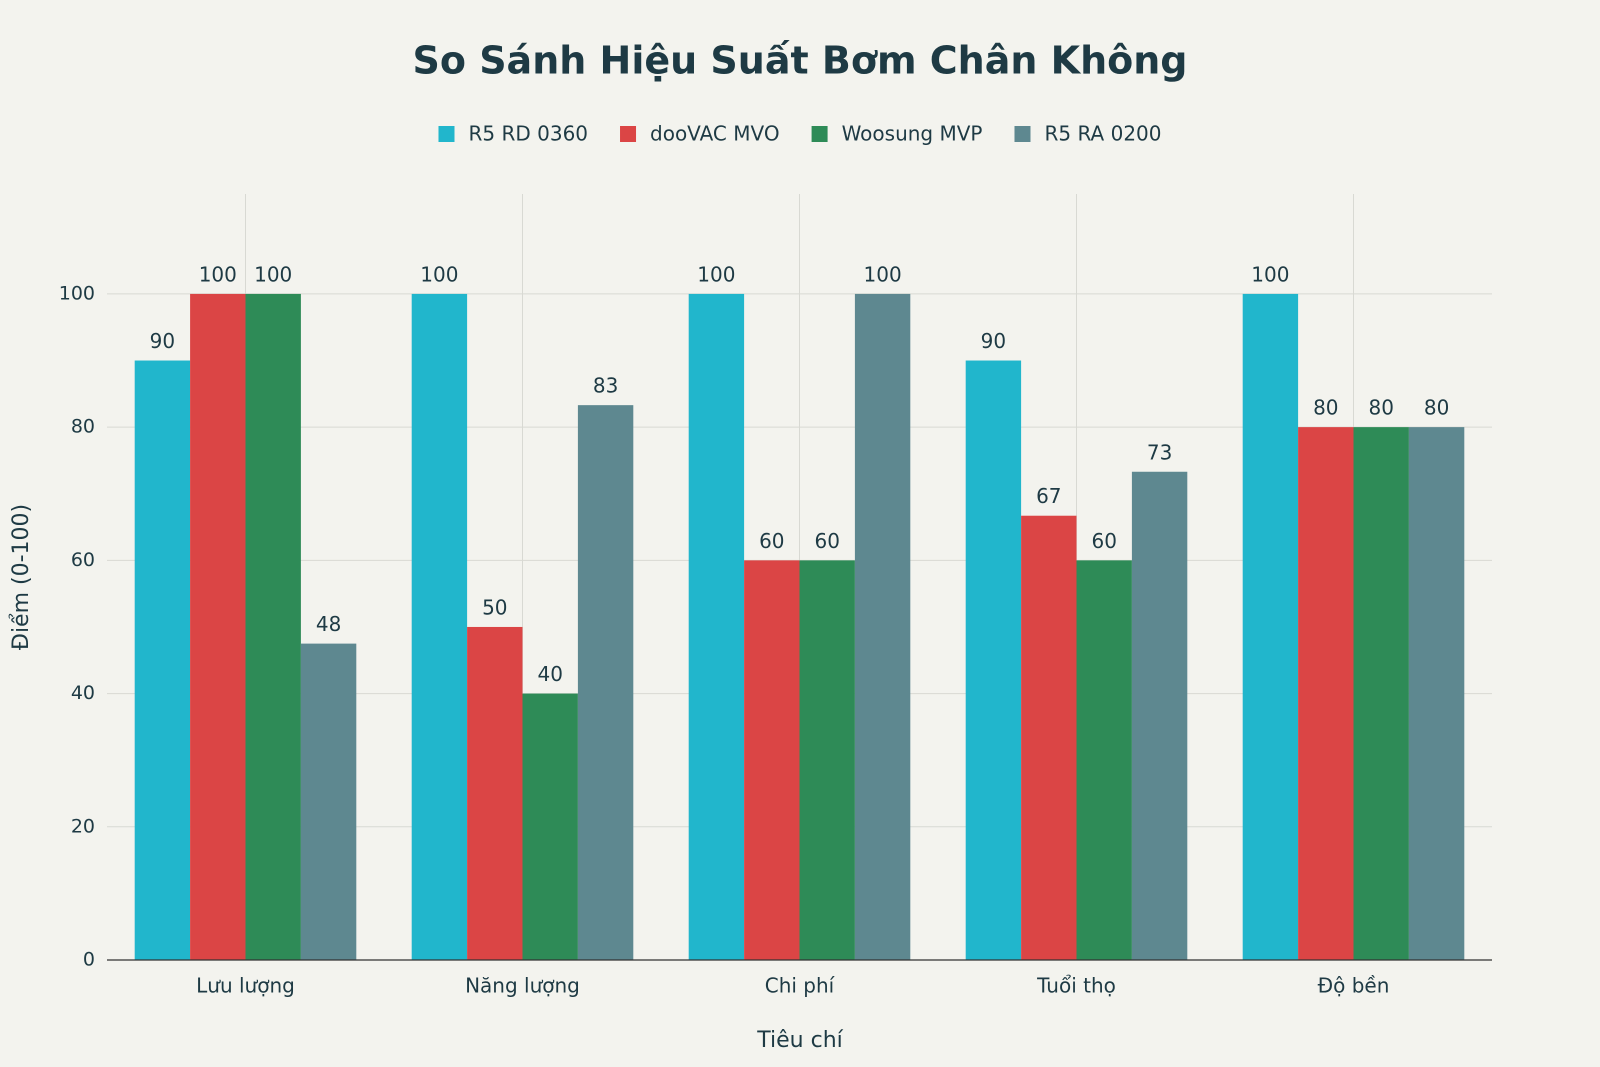 The height and width of the screenshot is (1067, 1600). I want to click on data-label: 73, so click(1159, 452).